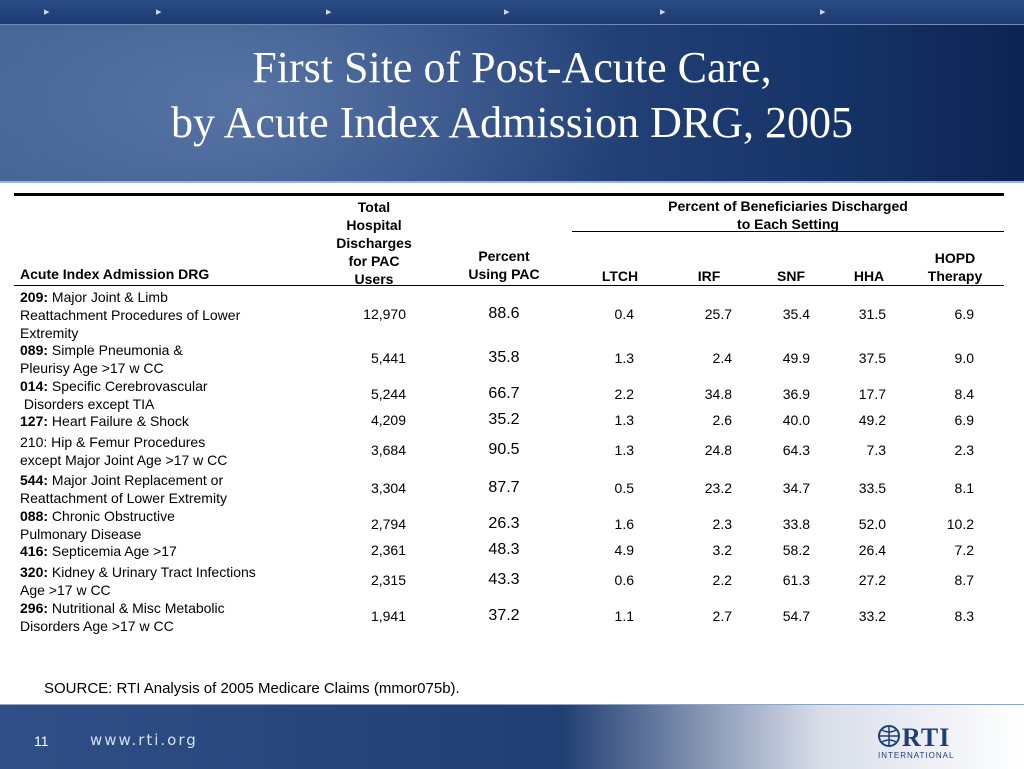 Image resolution: width=1024 pixels, height=769 pixels. Describe the element at coordinates (512, 182) in the screenshot. I see `header-divider` at that location.